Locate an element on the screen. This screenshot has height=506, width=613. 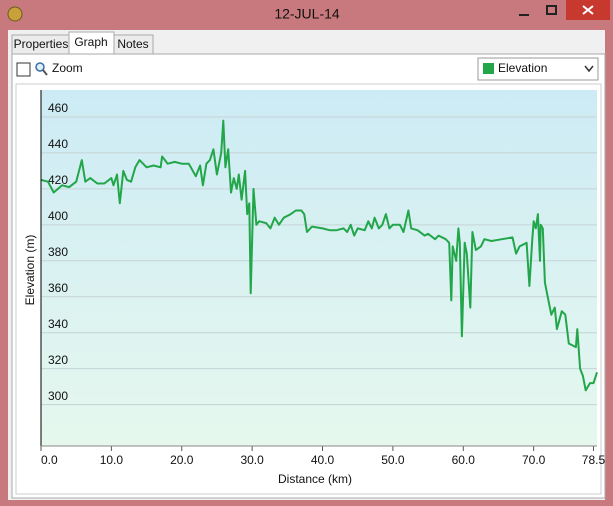
y-tick-label: 360 is located at coordinates (58, 288).